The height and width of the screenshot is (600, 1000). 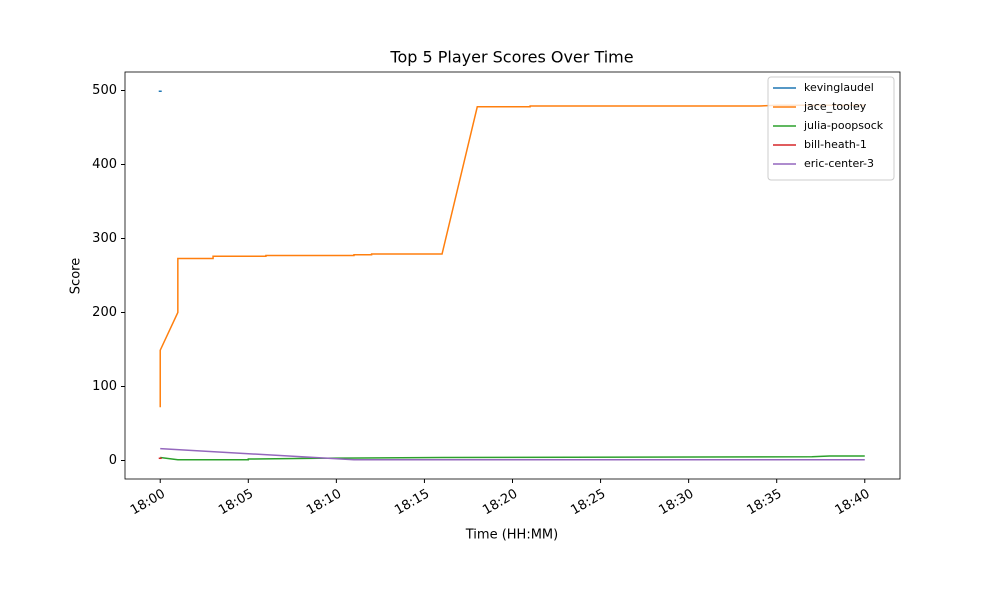 I want to click on x-axis-label: Time (HH:MM), so click(x=511, y=535).